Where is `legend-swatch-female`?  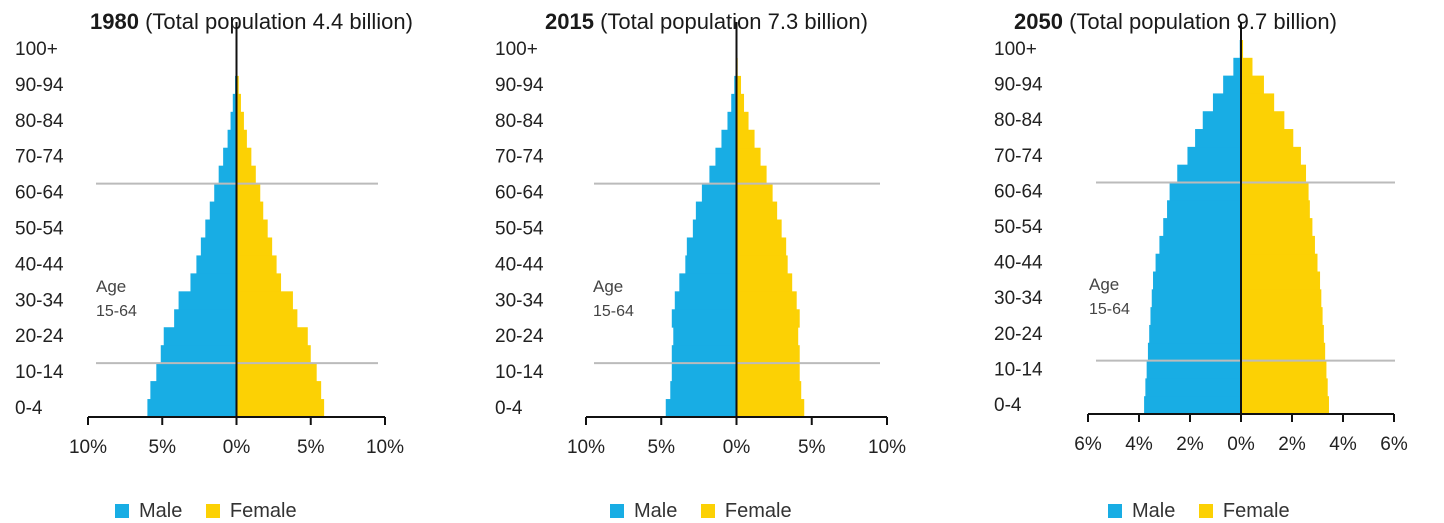 legend-swatch-female is located at coordinates (213, 511).